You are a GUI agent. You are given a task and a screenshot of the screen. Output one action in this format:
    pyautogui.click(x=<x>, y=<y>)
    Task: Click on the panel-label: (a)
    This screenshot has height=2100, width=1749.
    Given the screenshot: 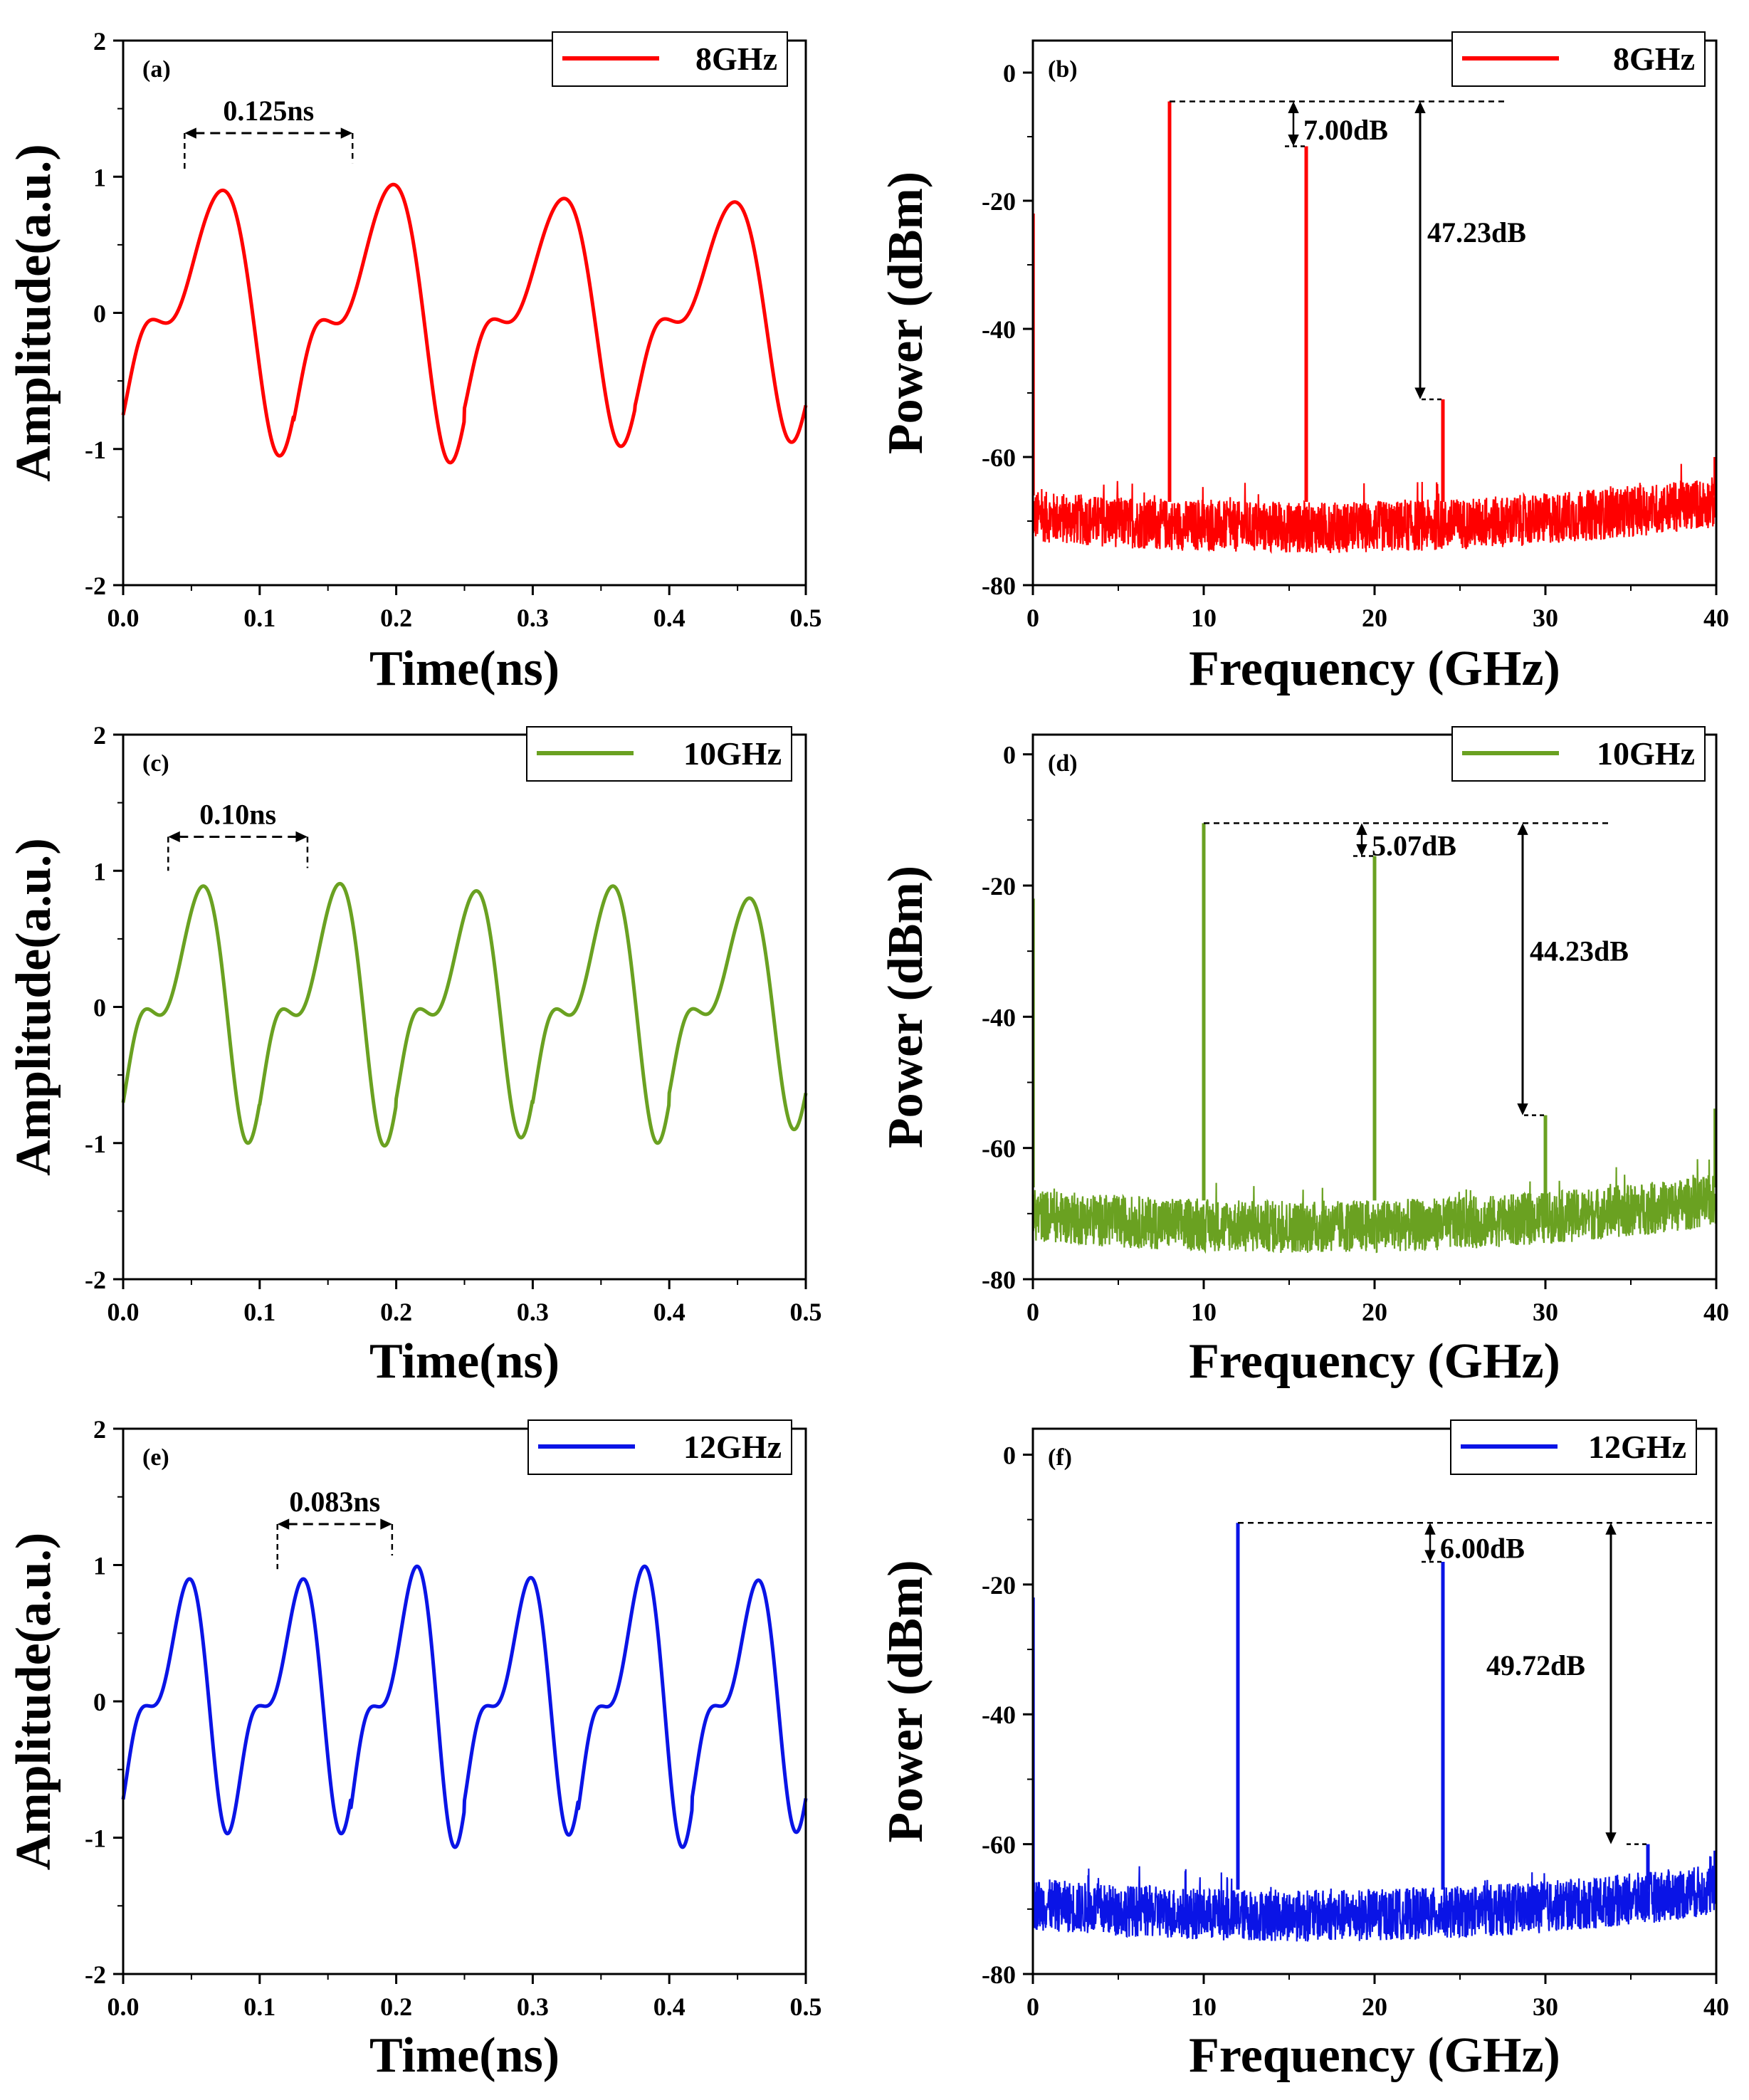 What is the action you would take?
    pyautogui.click(x=156, y=69)
    